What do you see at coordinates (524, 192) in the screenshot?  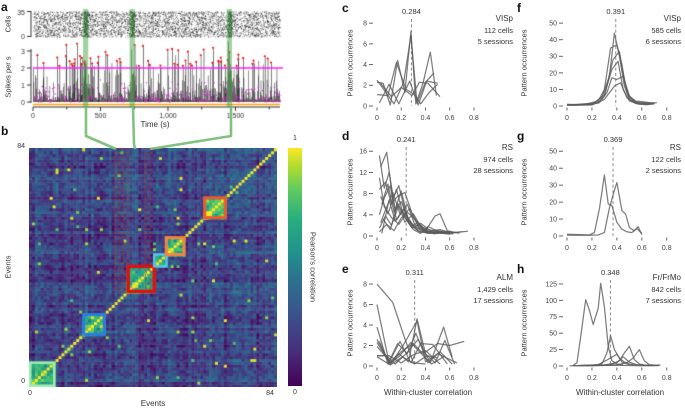 I see `panel-g-y-label: Pattern occurrences` at bounding box center [524, 192].